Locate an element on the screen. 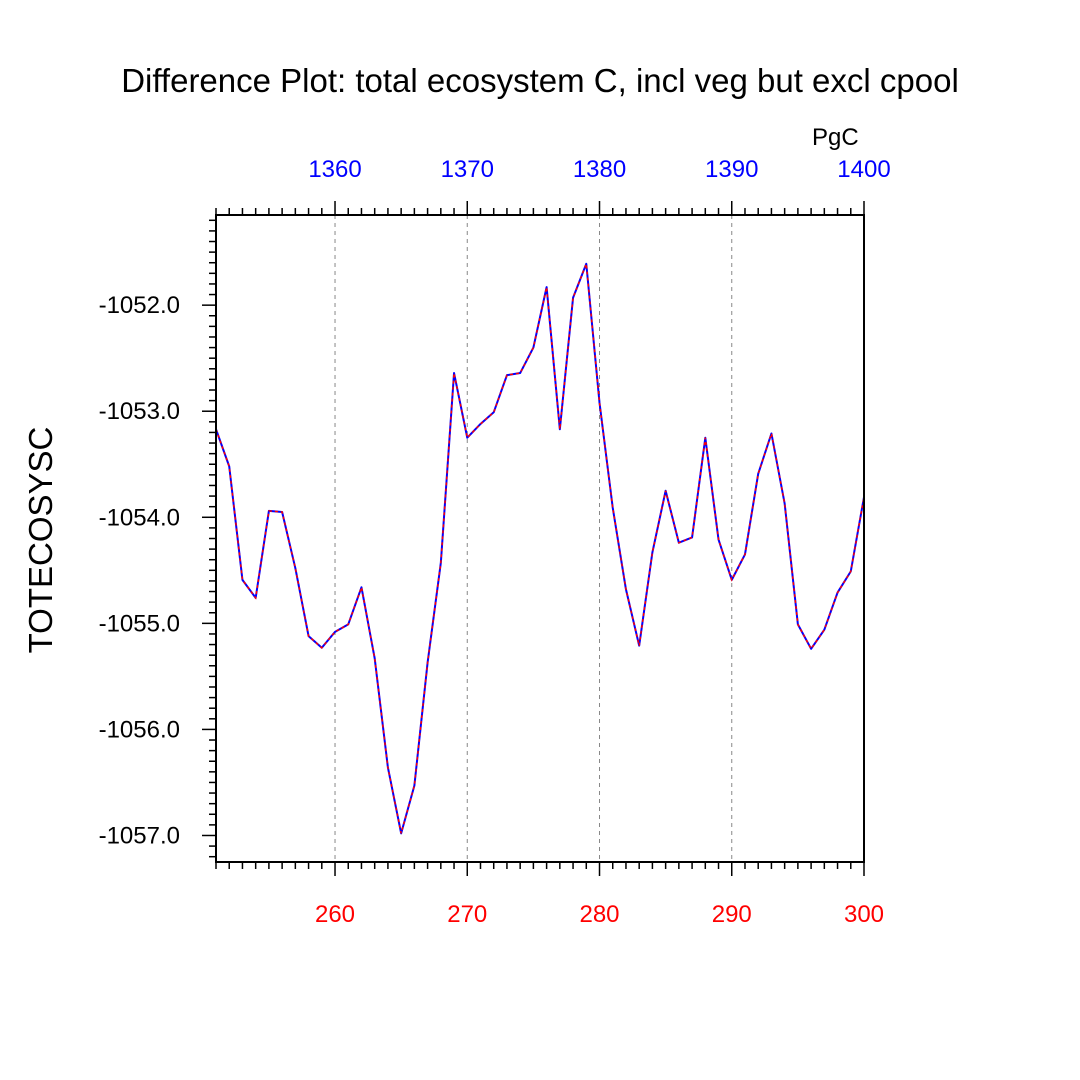 Image resolution: width=1080 pixels, height=1080 pixels. y-tick-label: -1053.0 is located at coordinates (139, 411).